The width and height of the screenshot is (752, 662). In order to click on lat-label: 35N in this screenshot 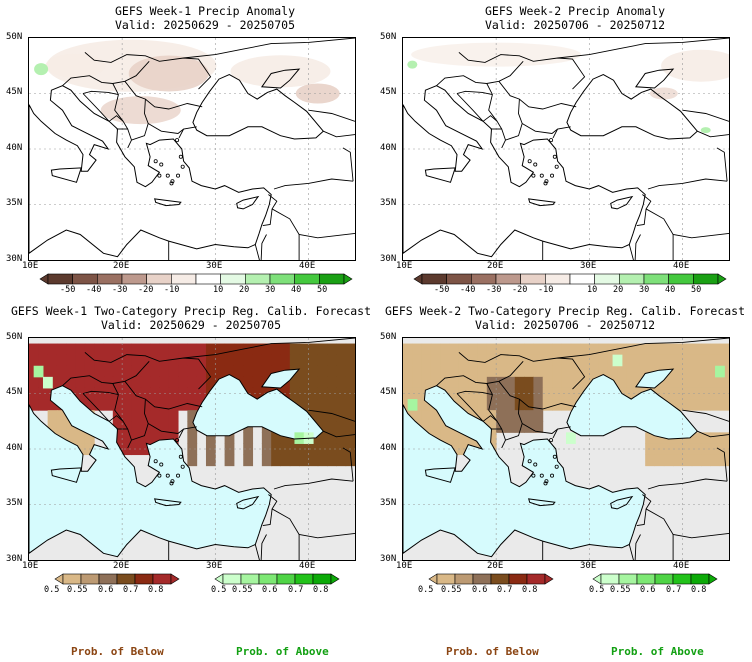, I will do `click(388, 503)`.